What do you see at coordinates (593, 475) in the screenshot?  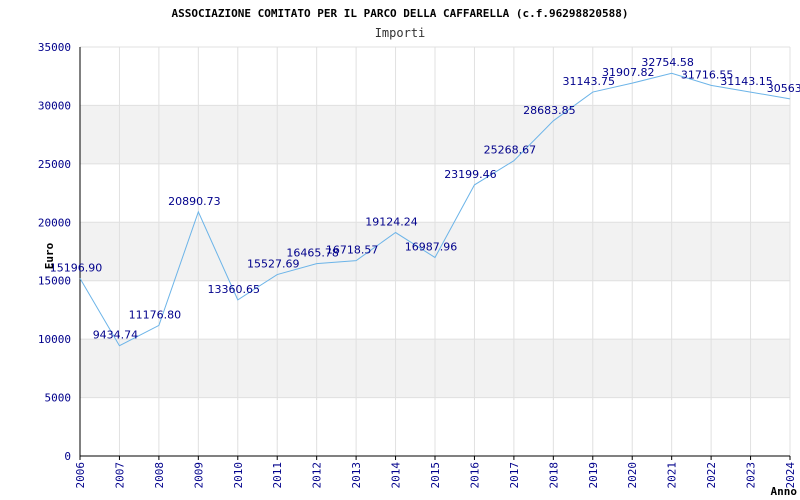 I see `x-tick-label: 2019` at bounding box center [593, 475].